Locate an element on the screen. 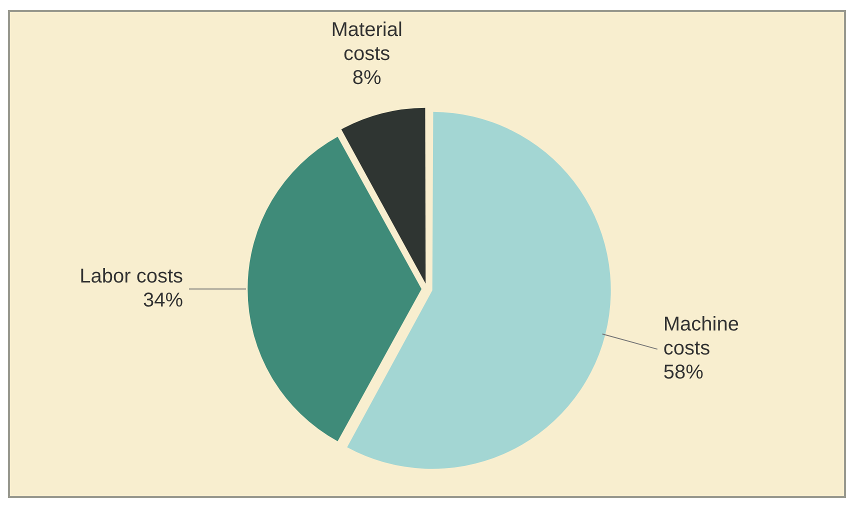  slice-label: Machine costs is located at coordinates (701, 337).